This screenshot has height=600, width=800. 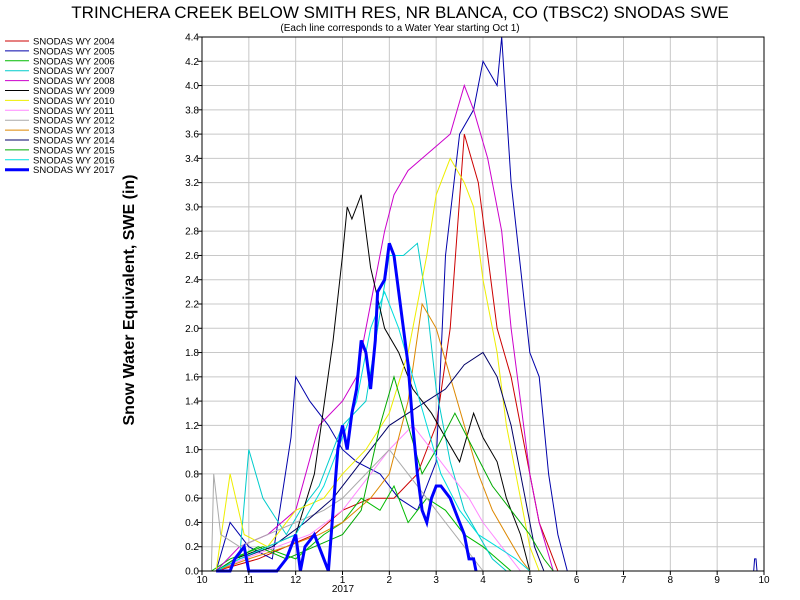 What do you see at coordinates (192, 353) in the screenshot?
I see `y-tick-label: 1.8` at bounding box center [192, 353].